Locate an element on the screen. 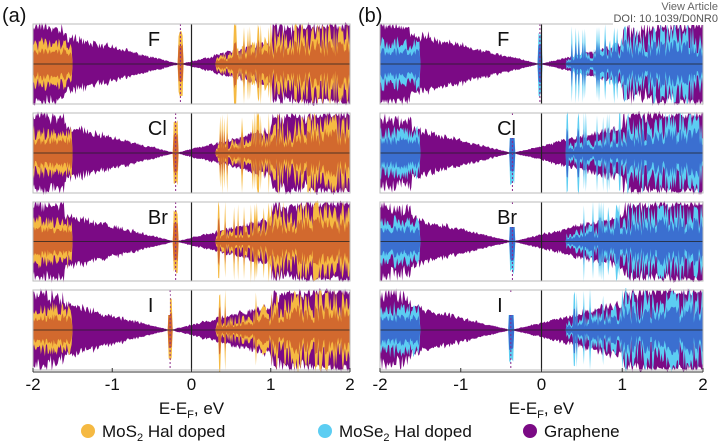  panel-label: (a) is located at coordinates (14, 16).